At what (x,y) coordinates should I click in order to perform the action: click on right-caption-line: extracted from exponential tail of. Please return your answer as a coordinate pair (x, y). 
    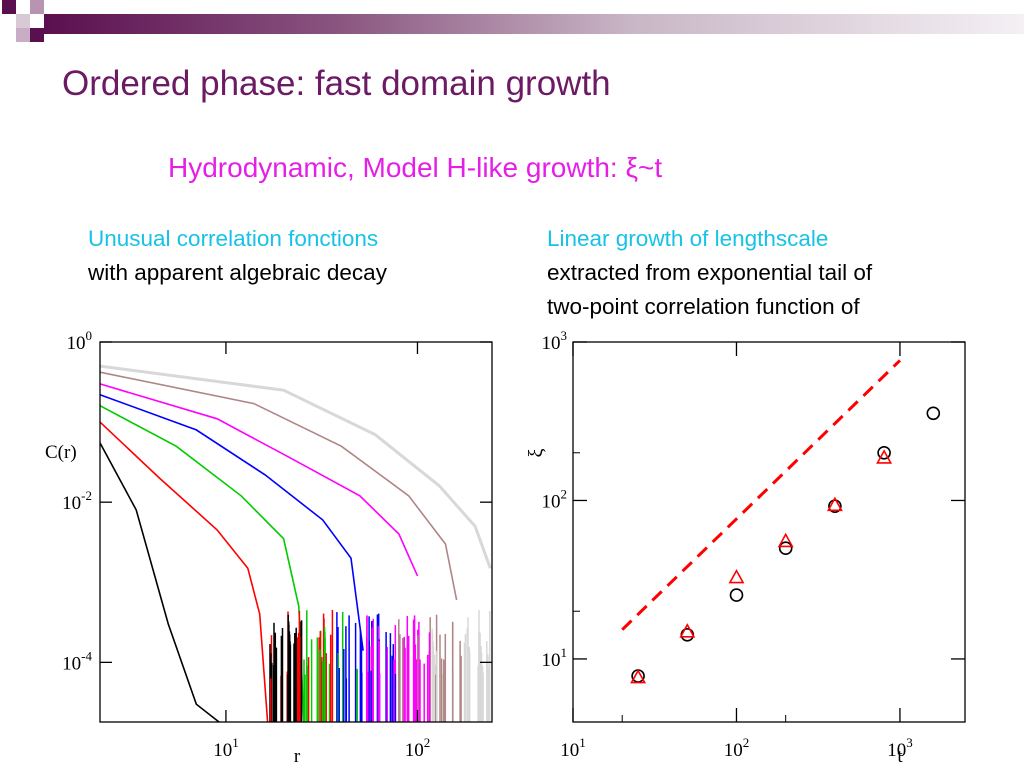
    Looking at the image, I should click on (710, 272).